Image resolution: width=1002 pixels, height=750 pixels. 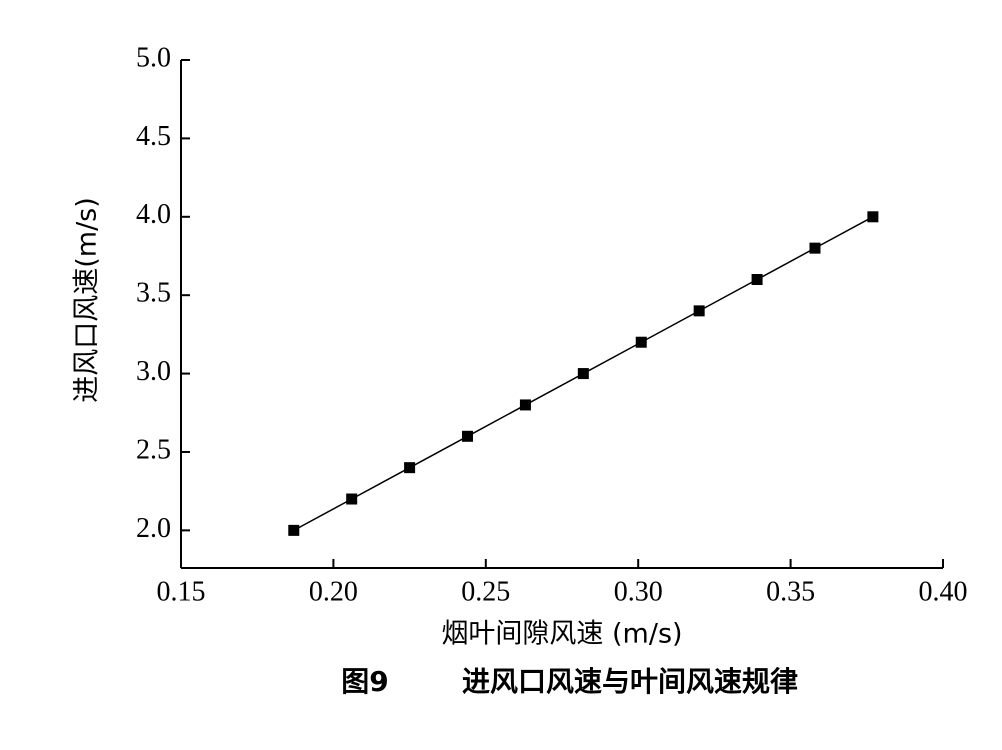 What do you see at coordinates (630, 681) in the screenshot?
I see `chart-title: 进风口风速与叶间风速规律` at bounding box center [630, 681].